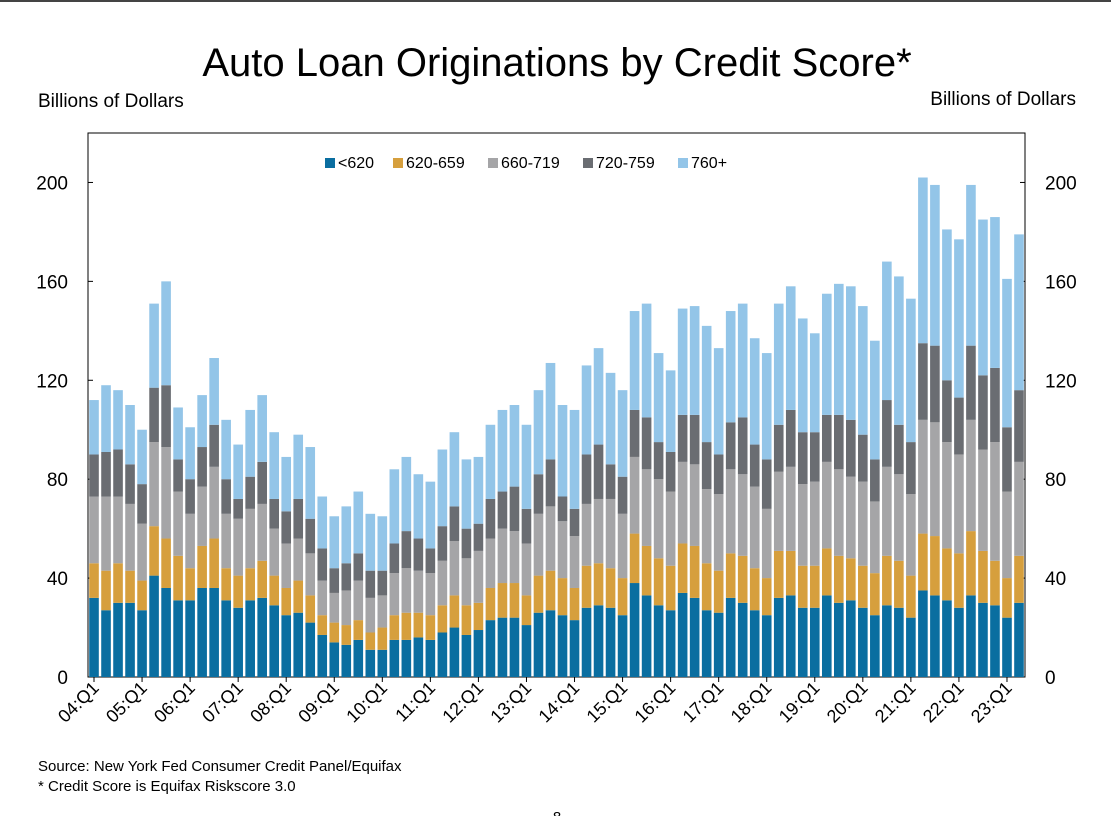 The image size is (1111, 821). Describe the element at coordinates (415, 702) in the screenshot. I see `x-tick-label: 11:Q1` at that location.